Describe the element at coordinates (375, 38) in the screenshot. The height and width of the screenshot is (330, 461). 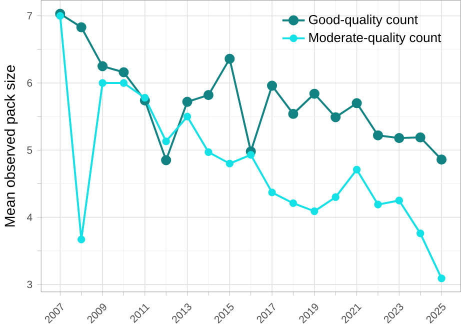
I see `legend-label: Moderate-quality count` at that location.